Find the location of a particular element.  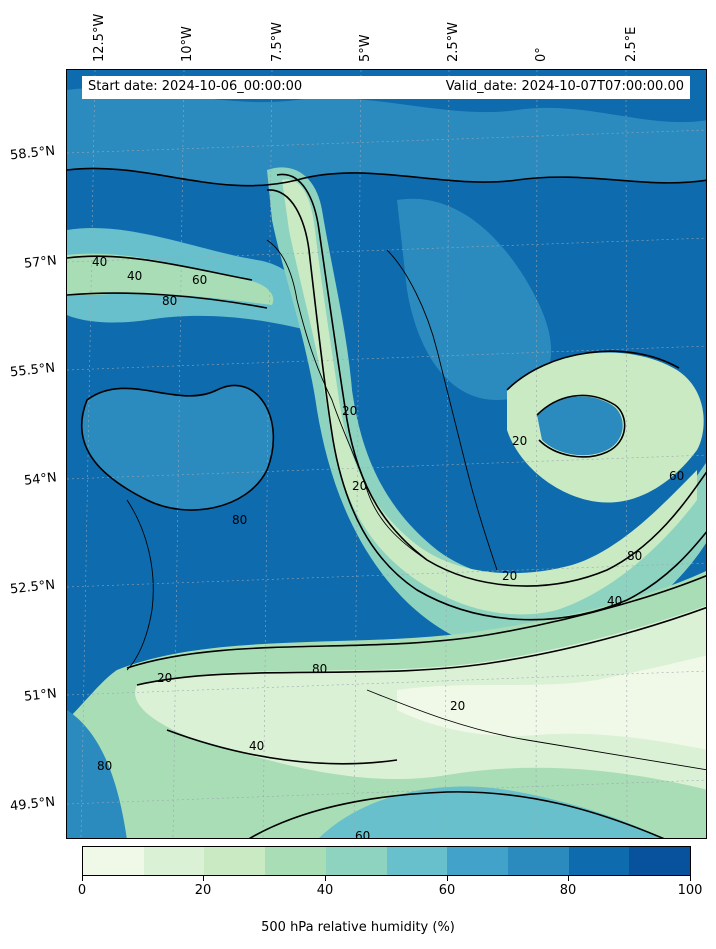

contour-60-west is located at coordinates (167, 300).